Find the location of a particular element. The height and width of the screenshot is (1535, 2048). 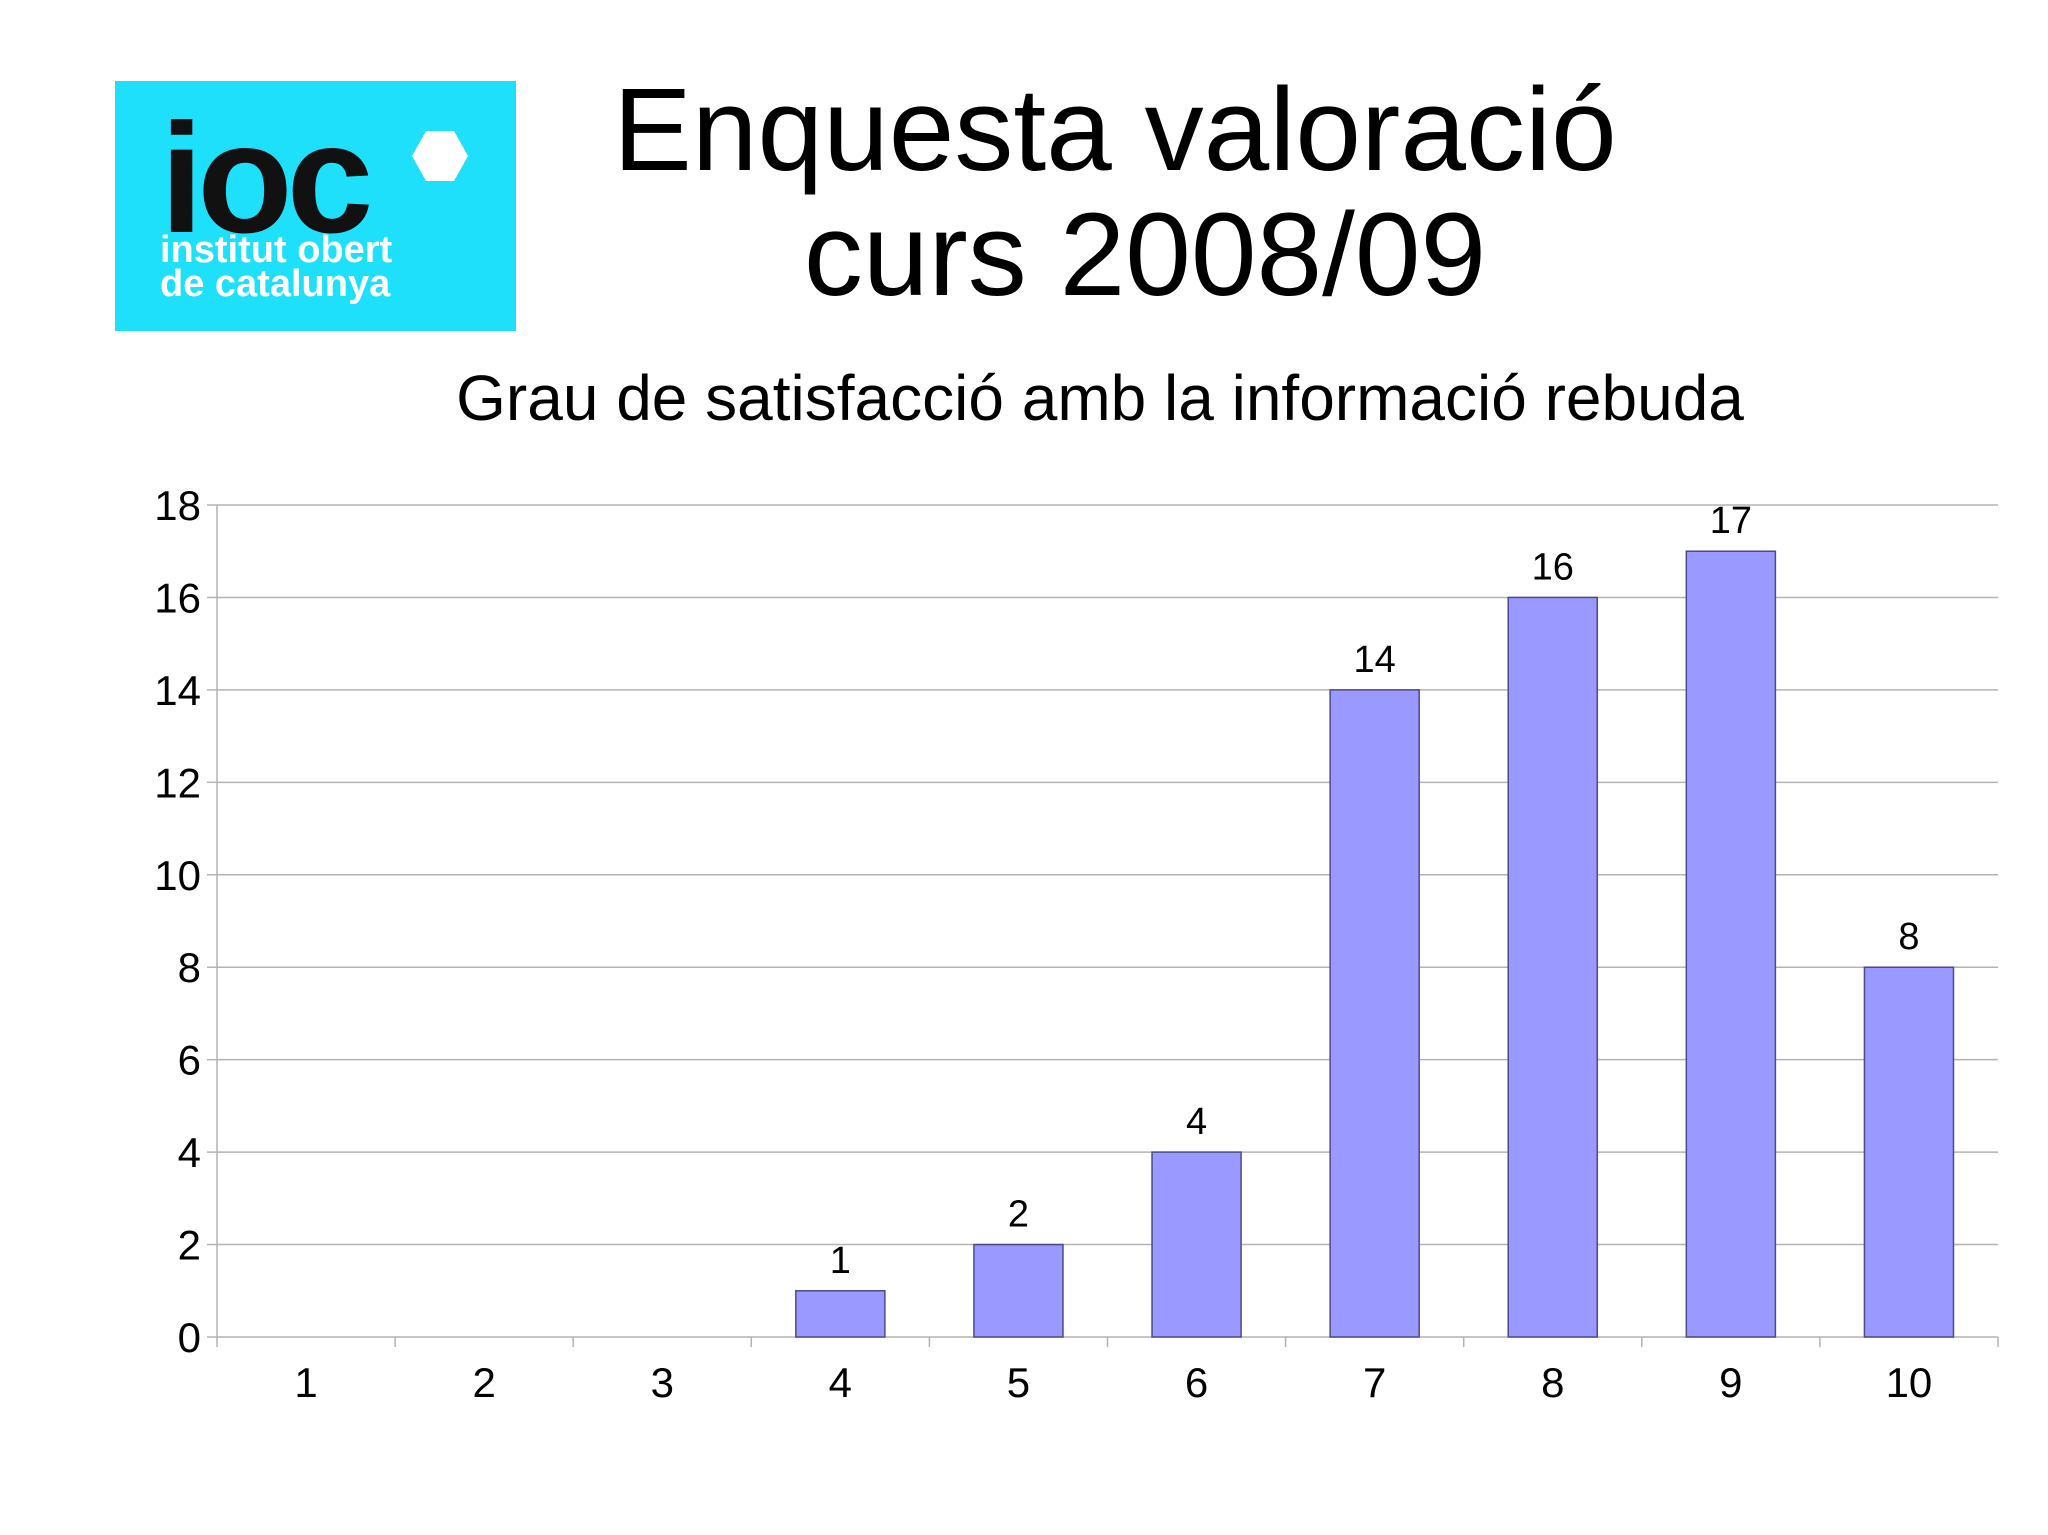

data-label: 17 is located at coordinates (1731, 521).